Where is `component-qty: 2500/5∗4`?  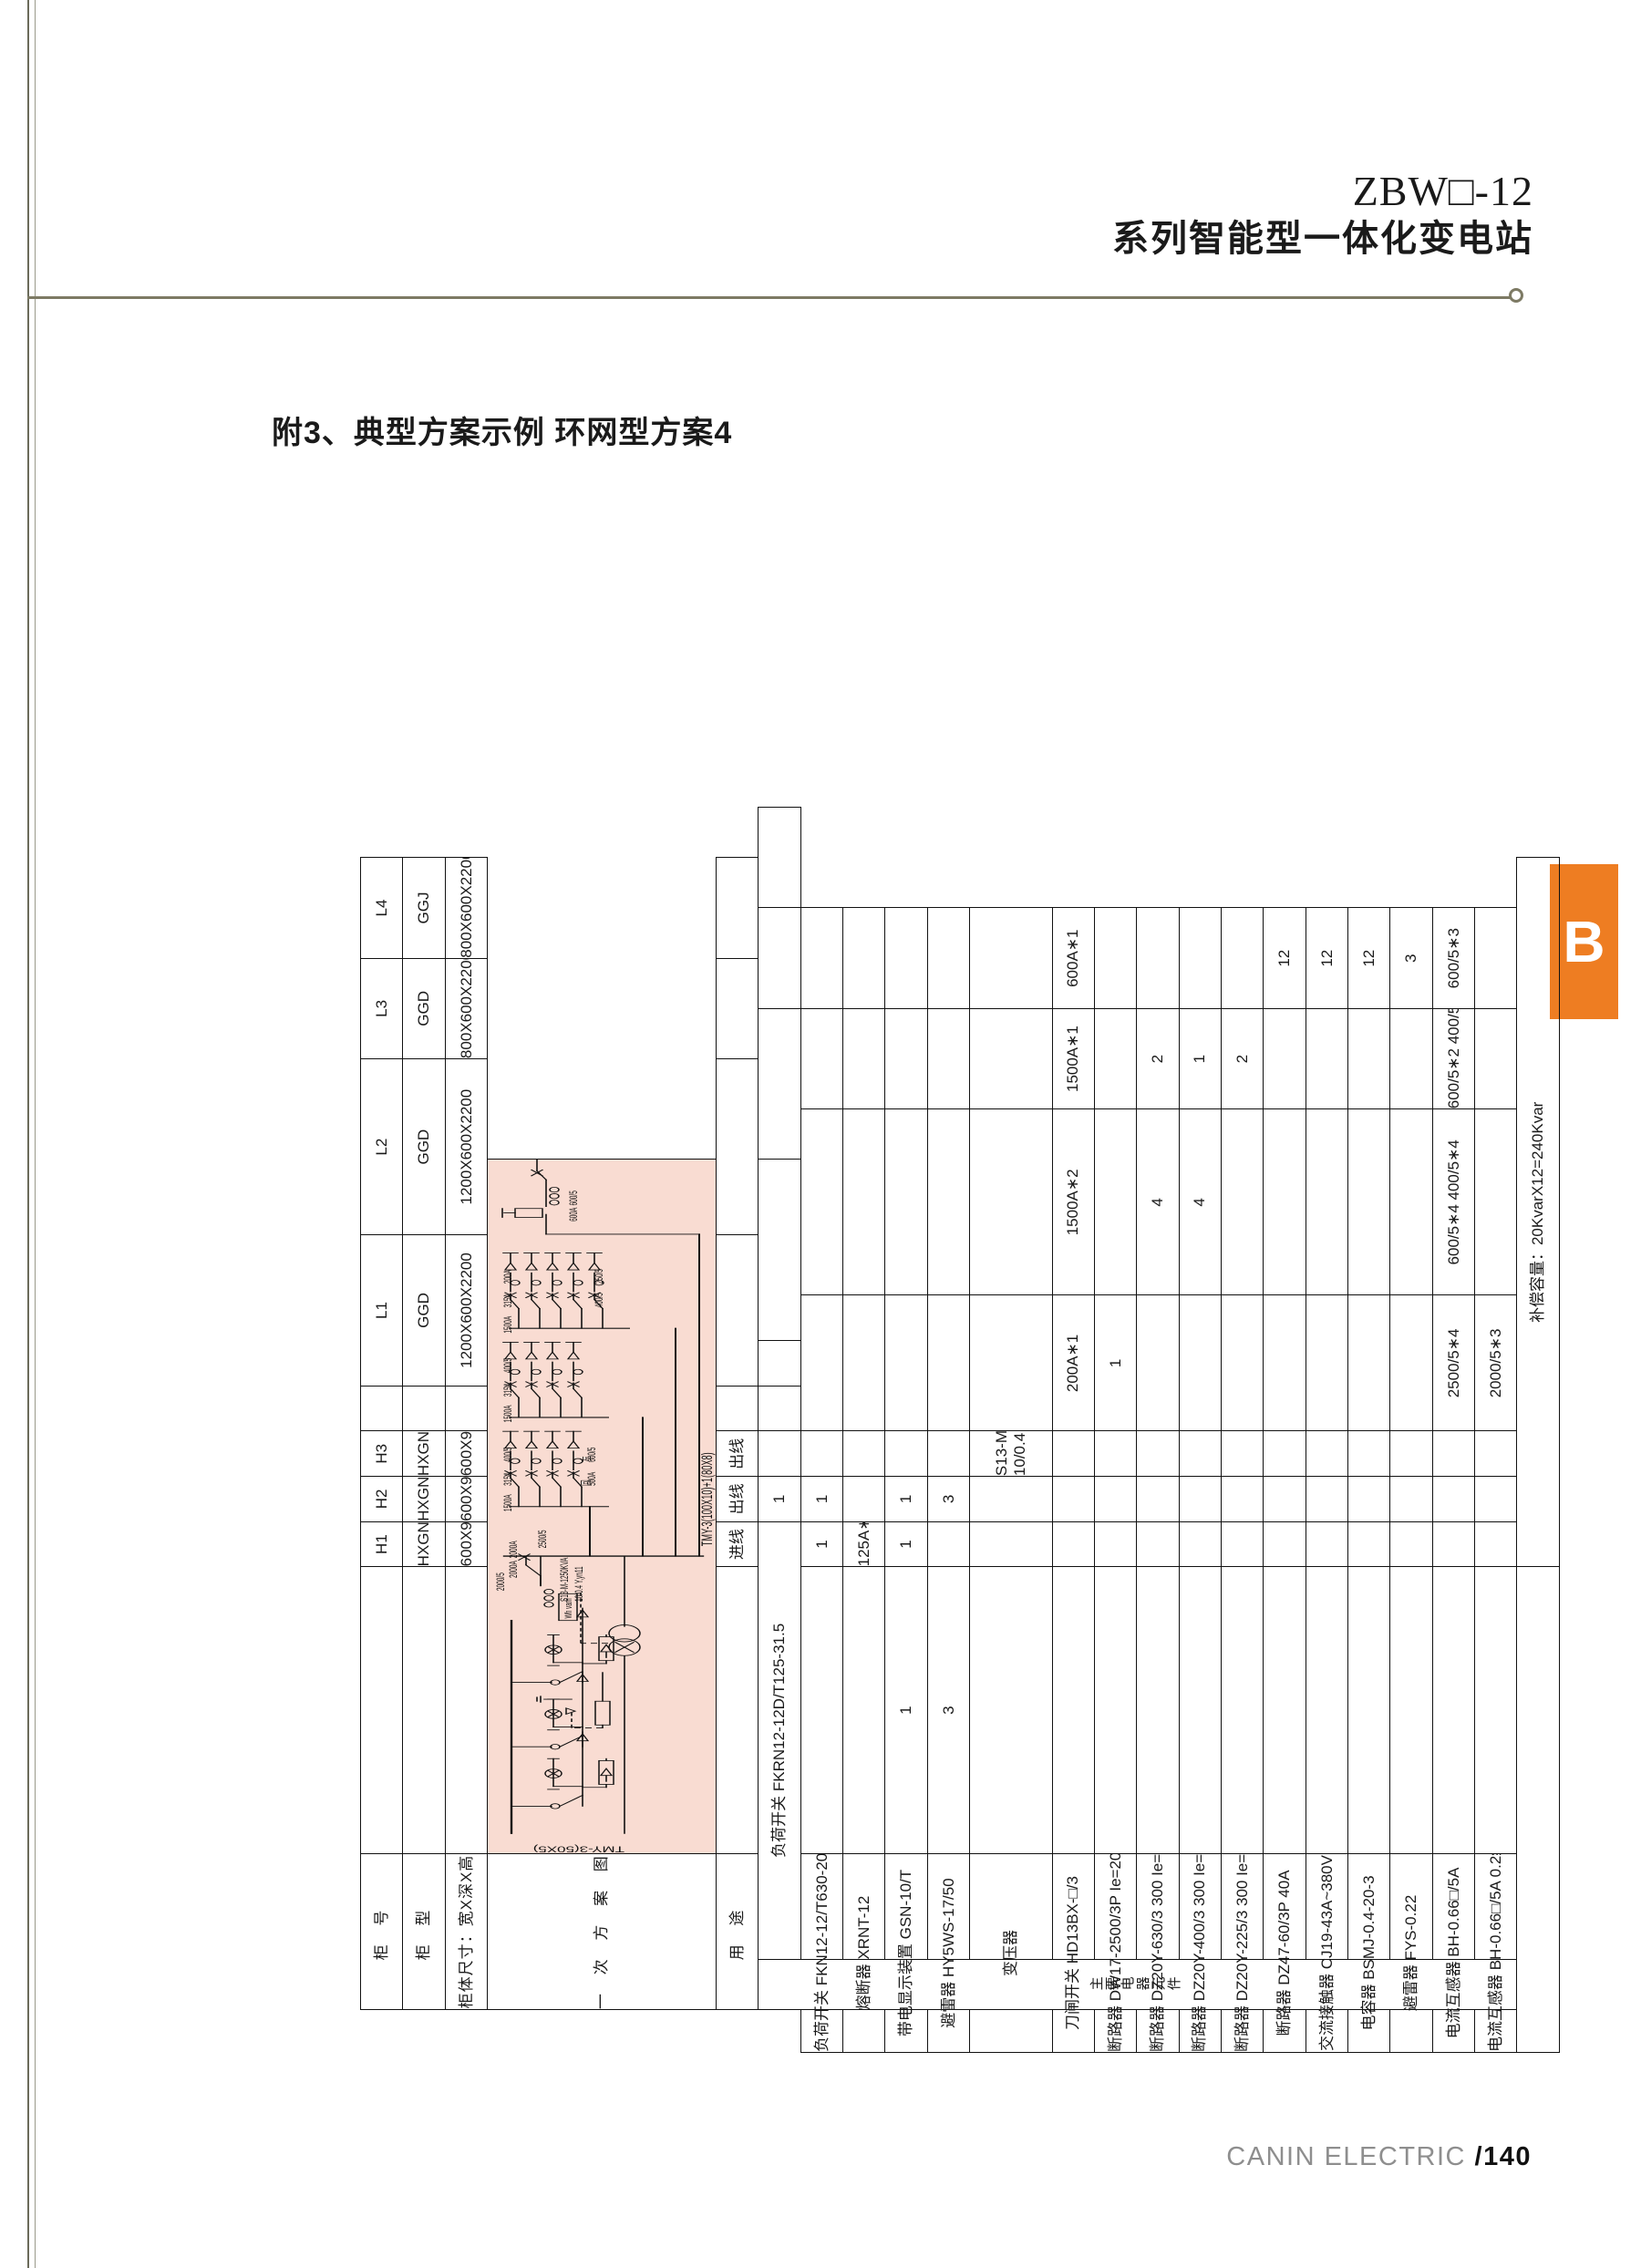 component-qty: 2500/5∗4 is located at coordinates (1453, 1362).